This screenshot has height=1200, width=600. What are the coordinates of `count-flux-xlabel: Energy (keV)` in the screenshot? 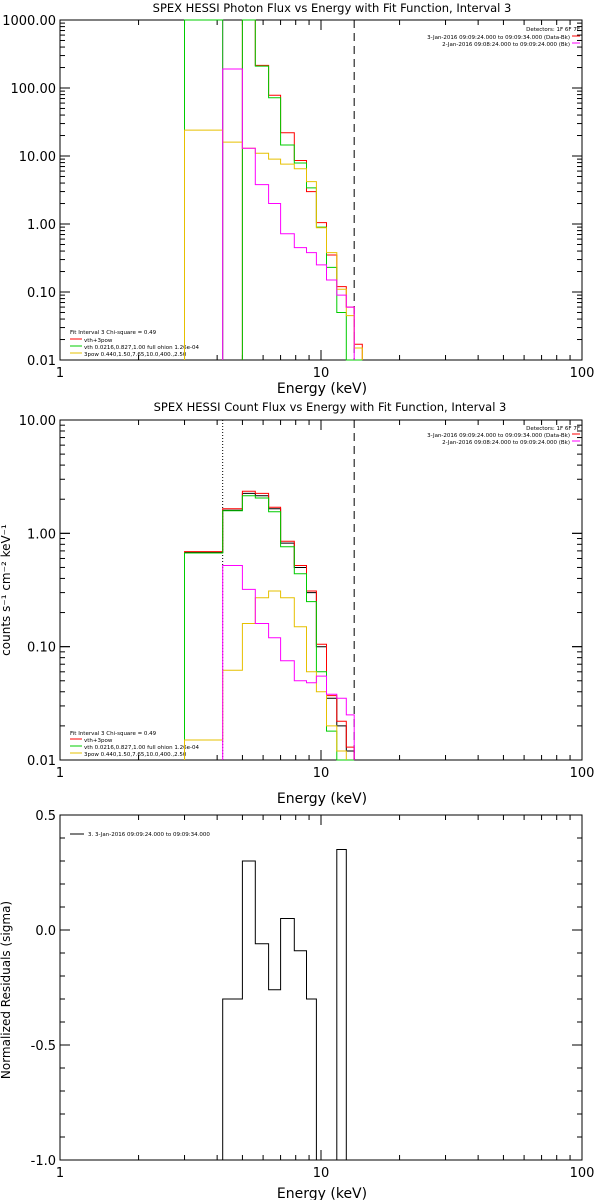 It's located at (322, 799).